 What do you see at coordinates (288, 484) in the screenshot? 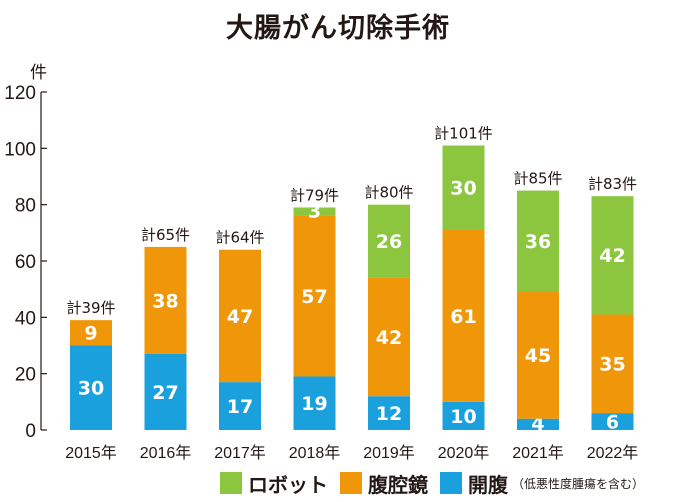
I see `legend-label-robot: ロボット` at bounding box center [288, 484].